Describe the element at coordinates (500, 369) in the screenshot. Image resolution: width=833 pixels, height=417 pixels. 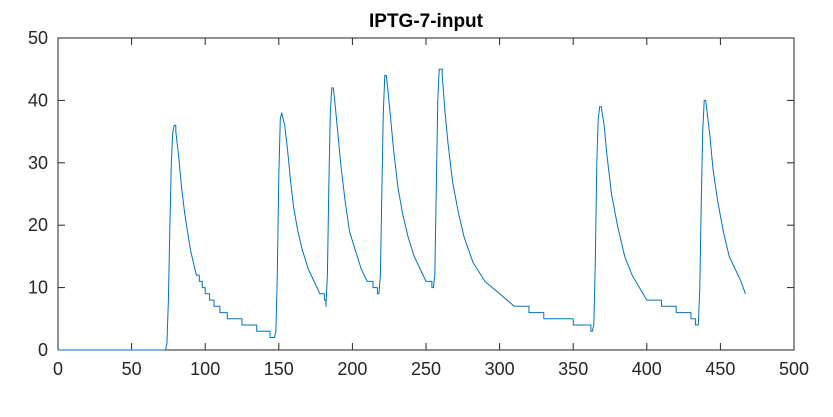
I see `x-tick-label: 300` at that location.